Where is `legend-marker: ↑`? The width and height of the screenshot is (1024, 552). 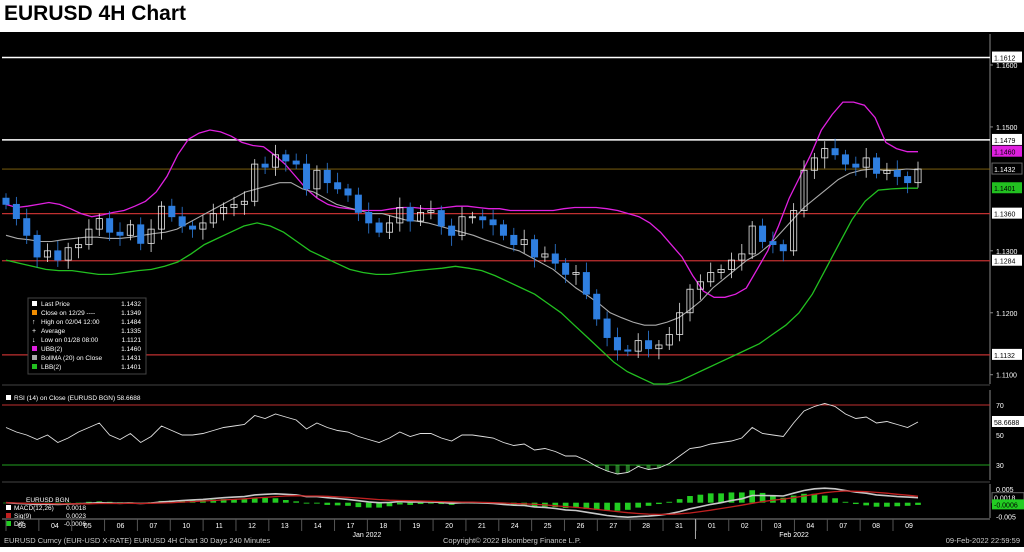
legend-marker: ↑ is located at coordinates (34, 322).